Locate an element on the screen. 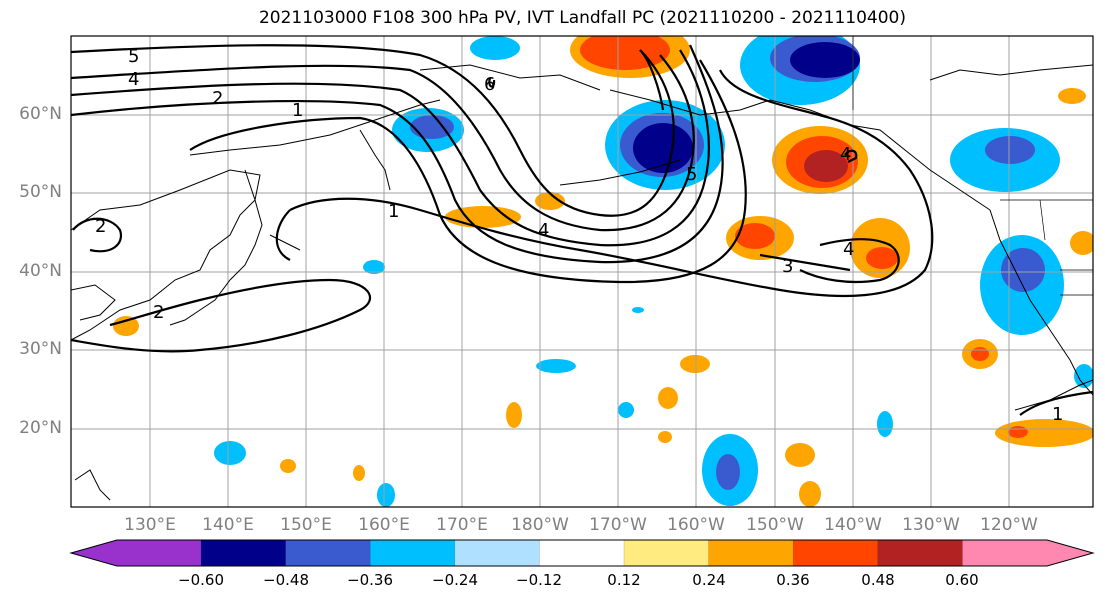  colorbar-tick-label: −0.48 is located at coordinates (286, 580).